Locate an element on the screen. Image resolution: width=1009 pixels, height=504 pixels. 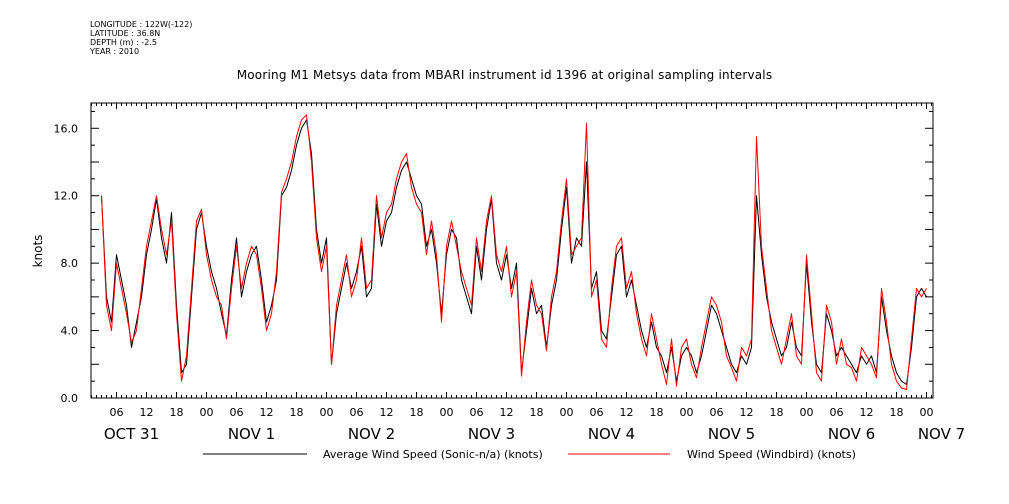
x-day-label: NOV 1 is located at coordinates (251, 434).